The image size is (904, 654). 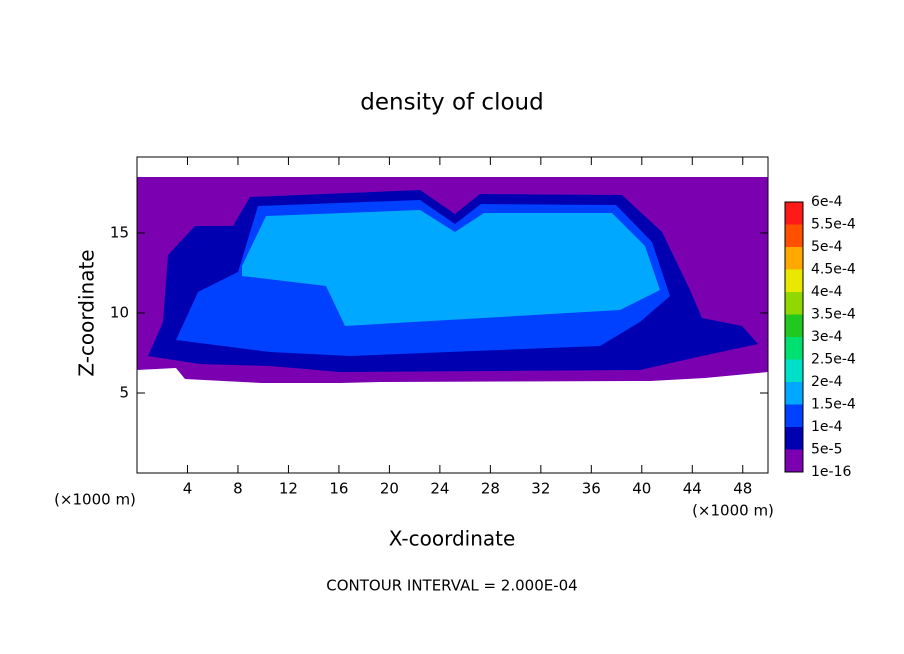 I want to click on y-tick-label: 15, so click(x=119, y=233).